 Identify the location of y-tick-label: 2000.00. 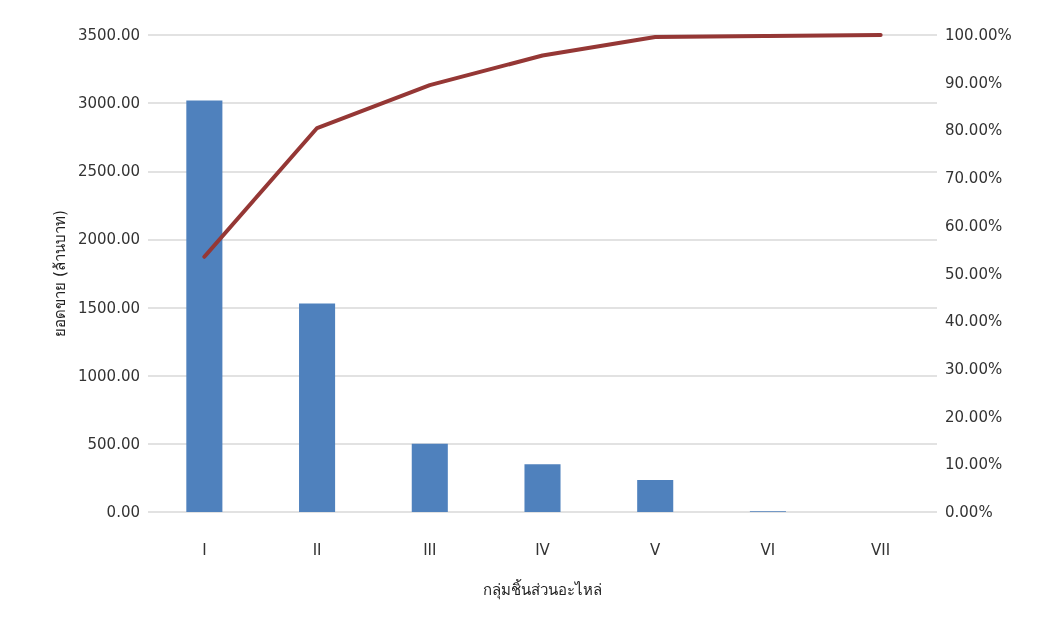
(108, 239).